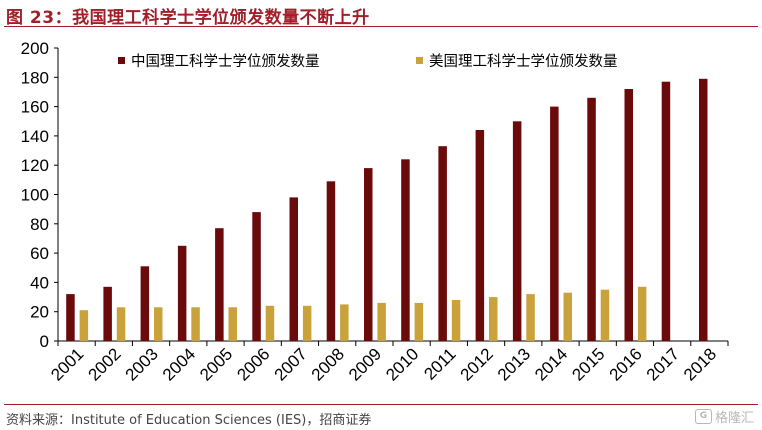  Describe the element at coordinates (368, 61) in the screenshot. I see `legend: 中国理工科学士学位颁发数量 美国理工科学士学位颁发数量` at that location.